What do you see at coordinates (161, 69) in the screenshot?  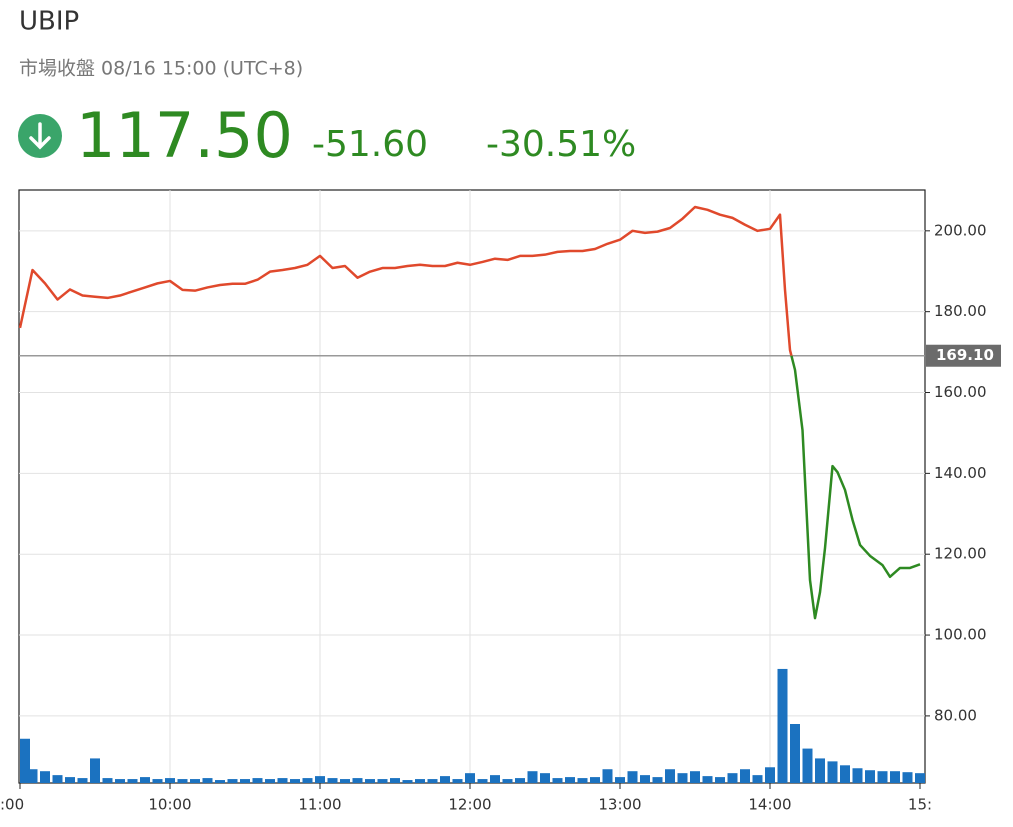 I see `chart-subtitle: 市場收盤 08/16 15:00 (UTC+8)` at bounding box center [161, 69].